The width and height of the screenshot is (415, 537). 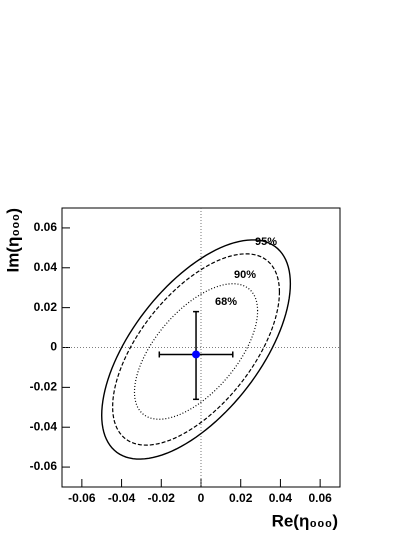 I want to click on y-tick-label: -0.02, so click(x=44, y=387).